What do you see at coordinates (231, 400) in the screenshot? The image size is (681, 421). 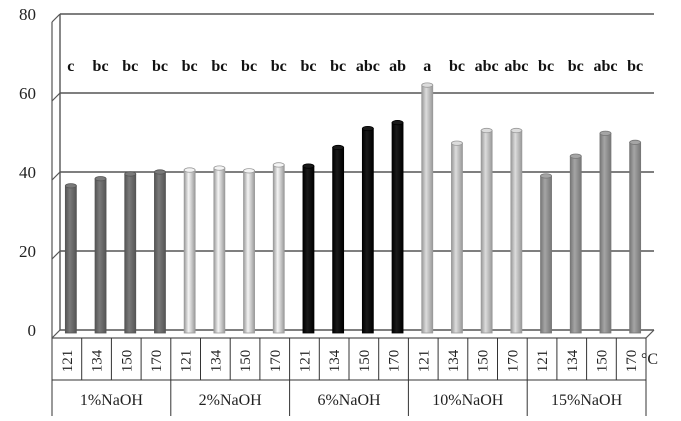 I see `x-group-label: 2%NaOH` at bounding box center [231, 400].